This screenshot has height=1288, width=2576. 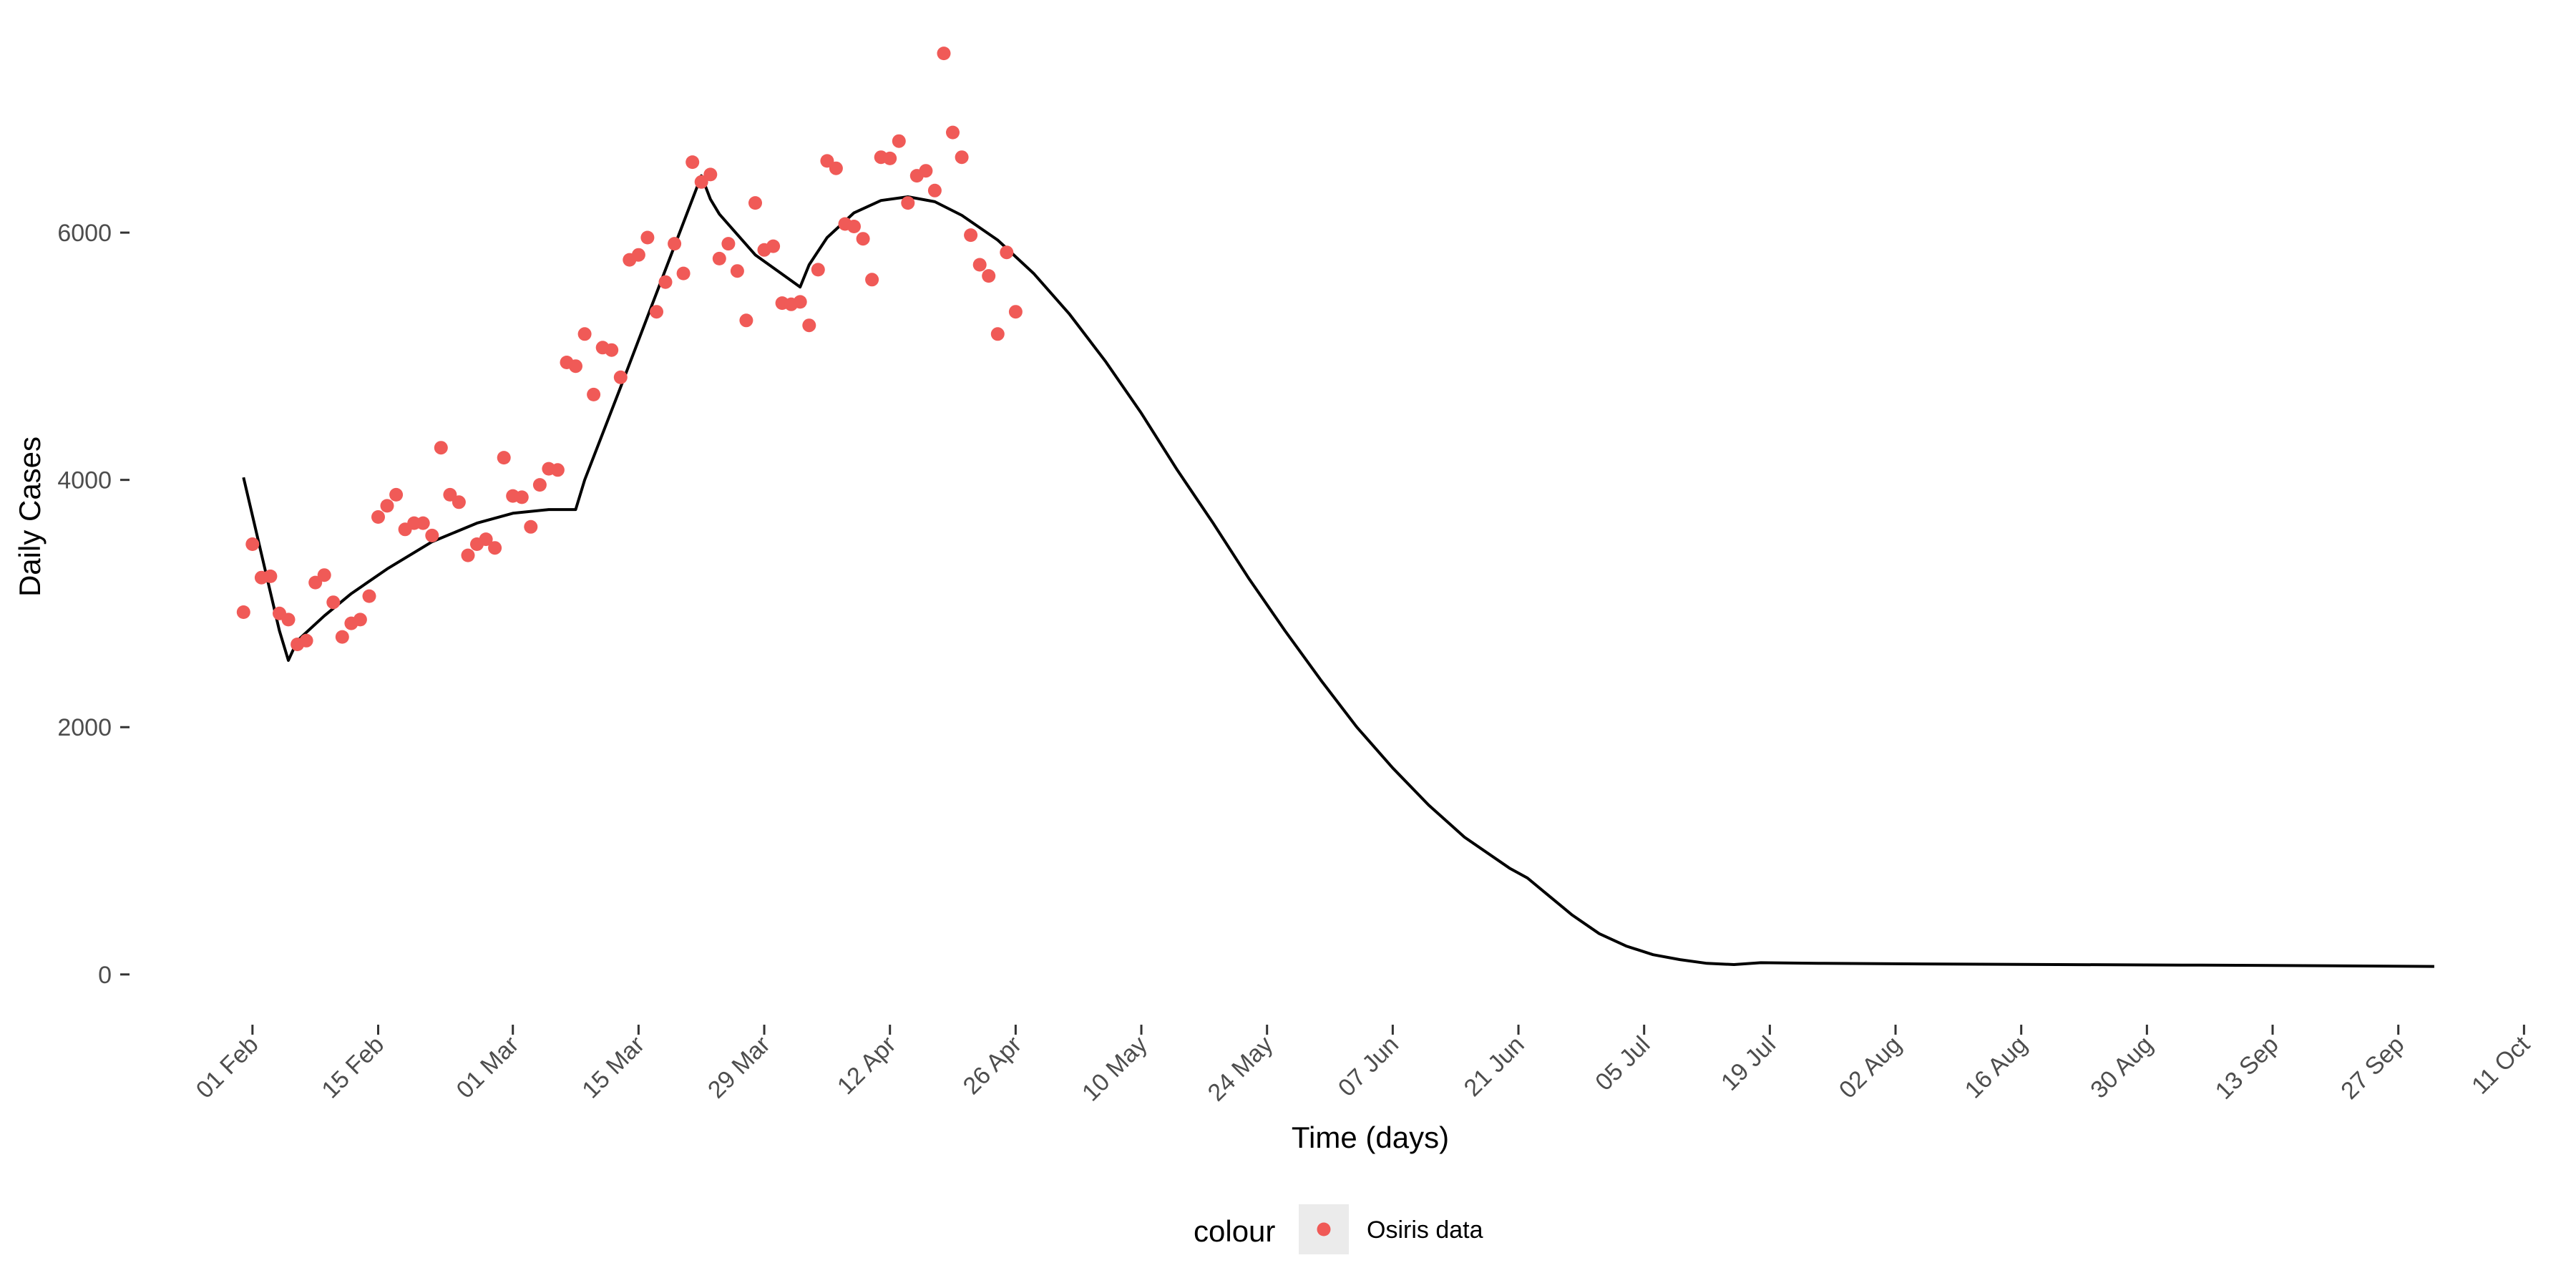 What do you see at coordinates (93, 604) in the screenshot?
I see `y-axis: 0 2000 4000 6000` at bounding box center [93, 604].